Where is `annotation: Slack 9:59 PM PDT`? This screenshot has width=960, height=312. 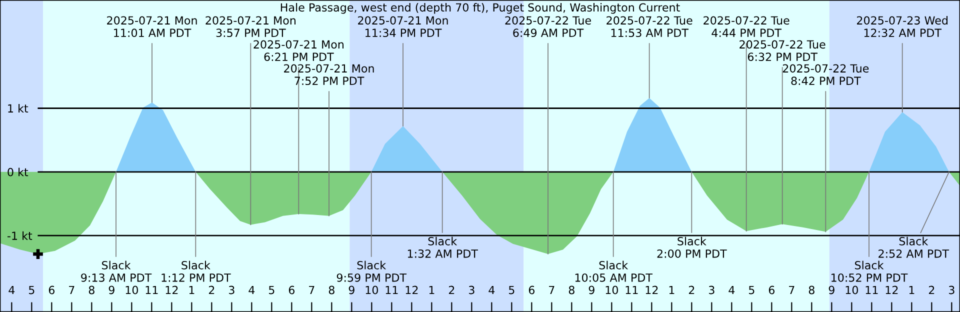 annotation: Slack 9:59 PM PDT is located at coordinates (371, 271).